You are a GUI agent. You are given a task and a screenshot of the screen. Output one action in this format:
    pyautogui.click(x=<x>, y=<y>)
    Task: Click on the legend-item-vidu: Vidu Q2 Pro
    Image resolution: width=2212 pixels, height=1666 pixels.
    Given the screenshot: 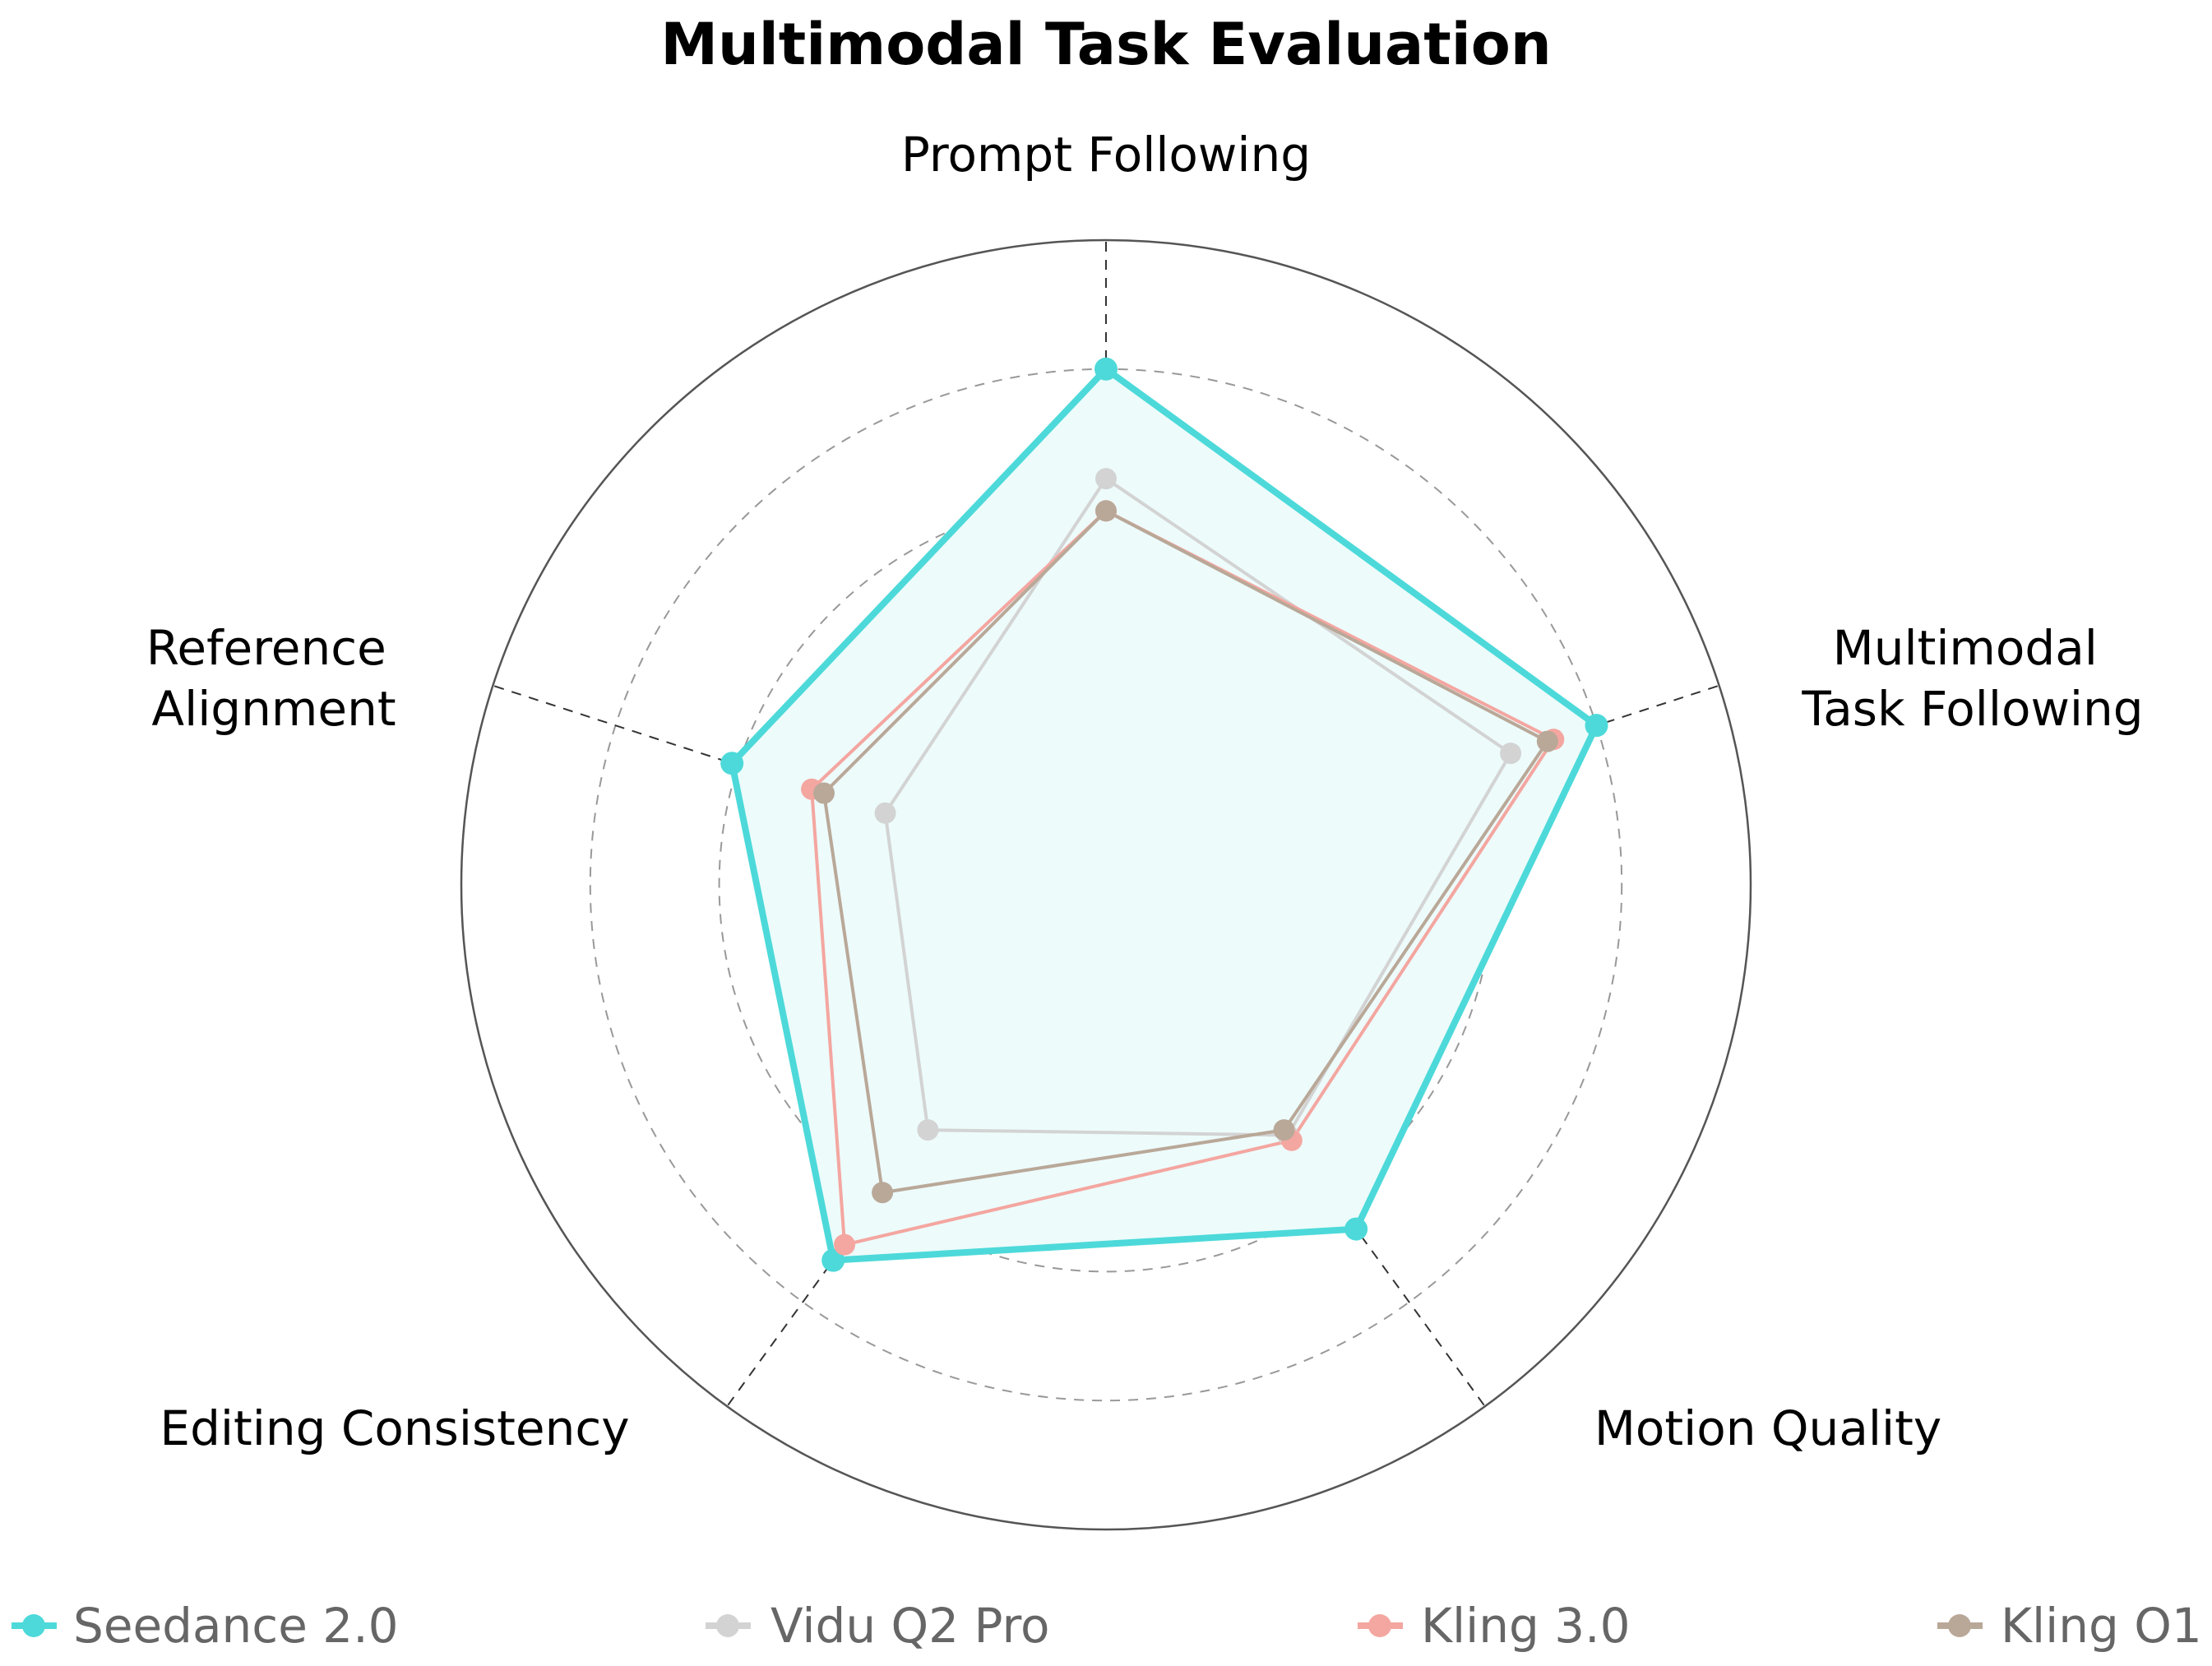 What is the action you would take?
    pyautogui.click(x=878, y=1626)
    